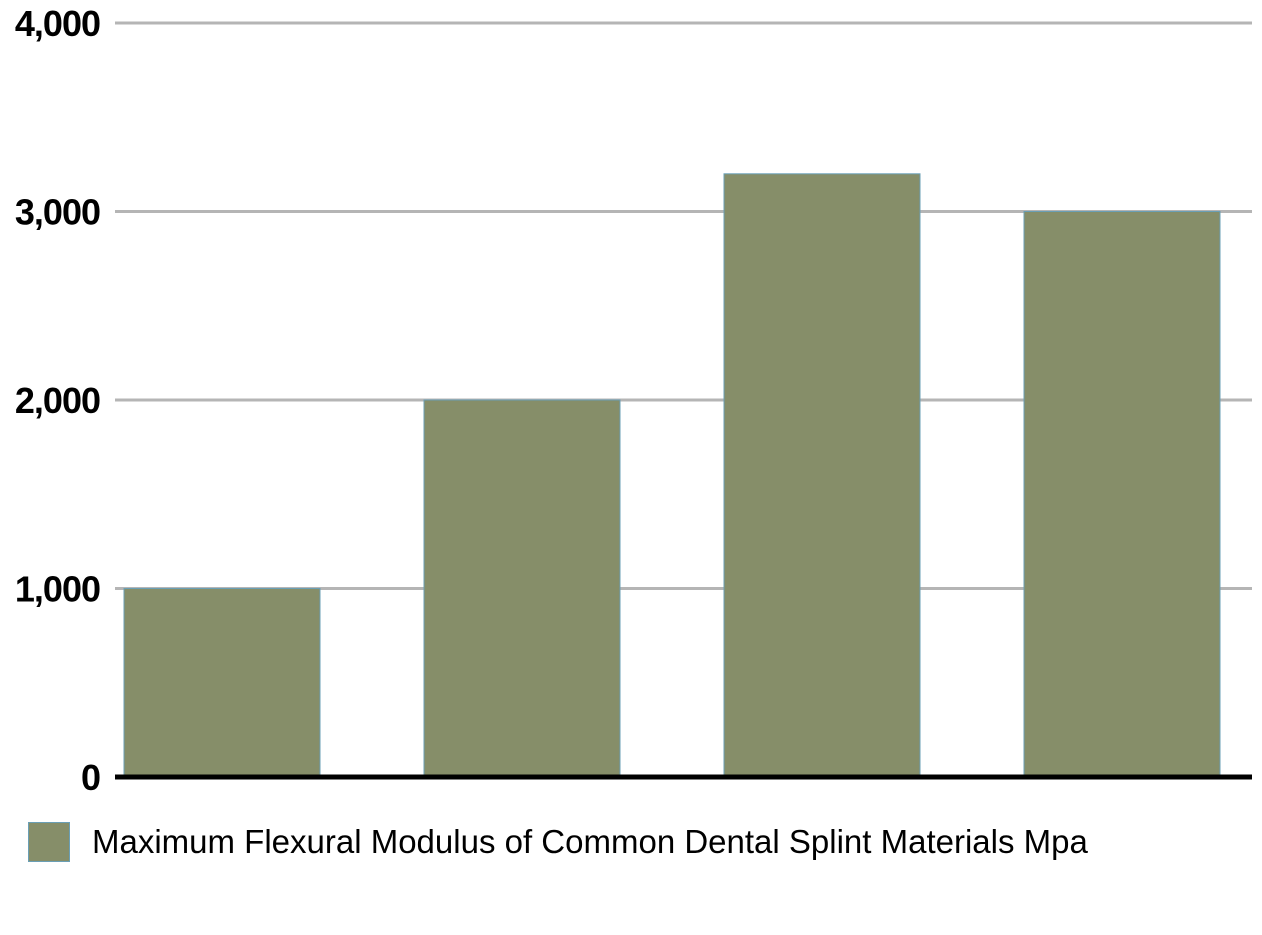 This screenshot has height=935, width=1262. Describe the element at coordinates (57, 212) in the screenshot. I see `y-tick-label: 3,000` at that location.